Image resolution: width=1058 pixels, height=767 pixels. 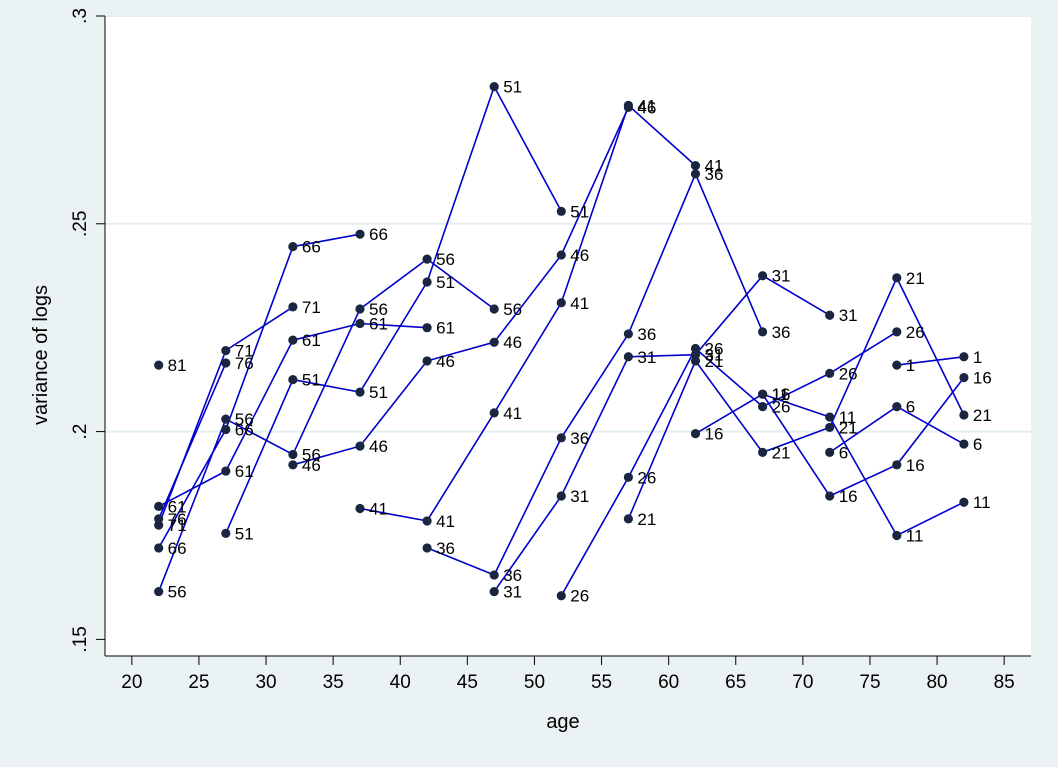 What do you see at coordinates (80, 639) in the screenshot?
I see `y-tick-label: .15` at bounding box center [80, 639].